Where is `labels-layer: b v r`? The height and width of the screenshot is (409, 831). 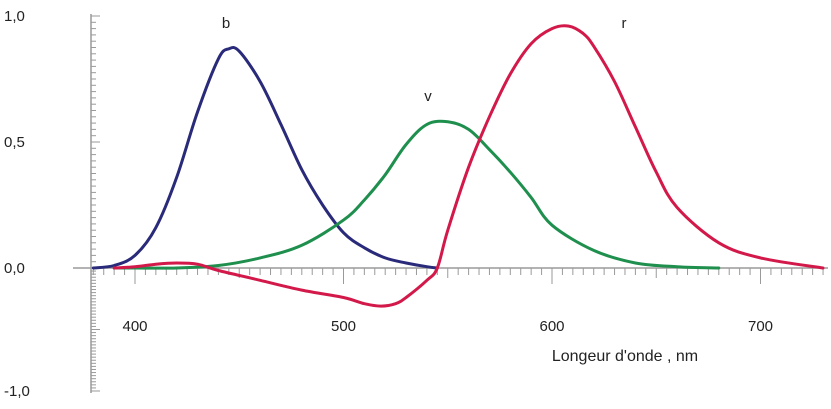 labels-layer: b v r is located at coordinates (424, 60).